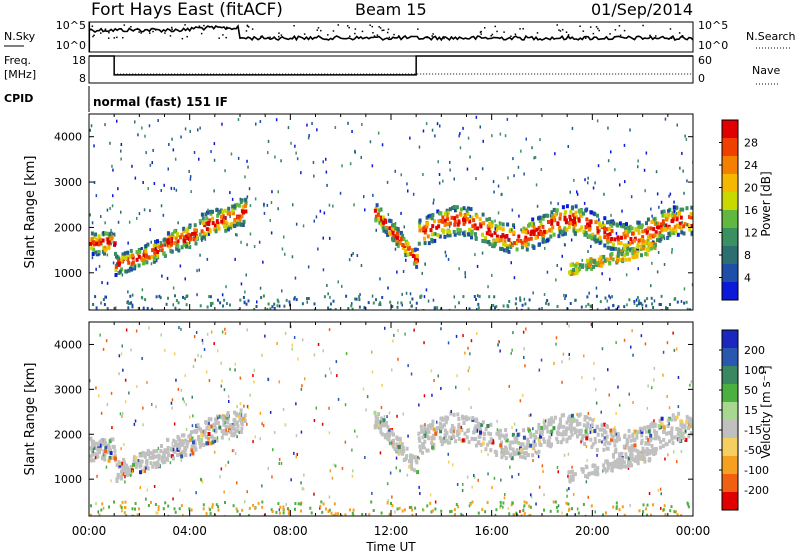 The height and width of the screenshot is (554, 800). Describe the element at coordinates (730, 420) in the screenshot. I see `colorbar-frame` at that location.